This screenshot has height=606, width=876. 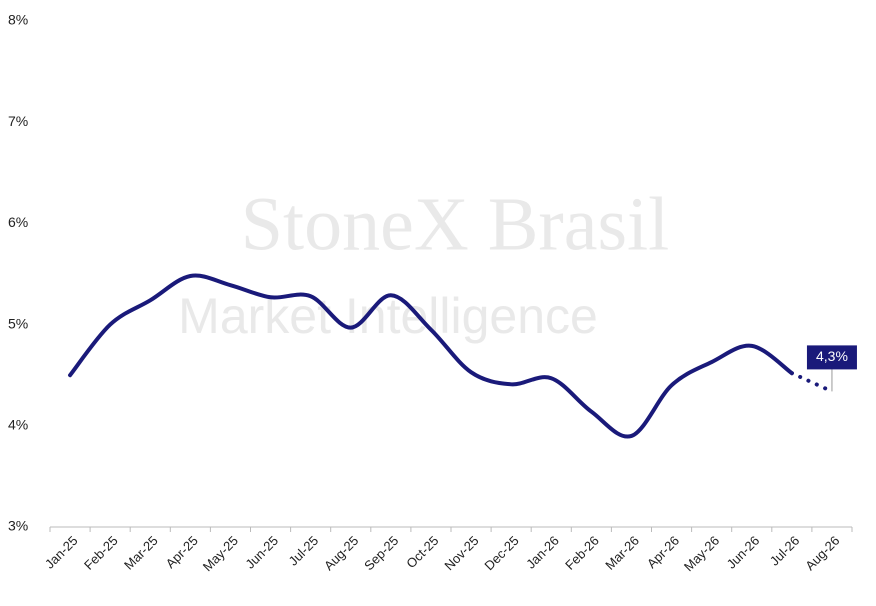 I want to click on x-tick-label: Sep-25, so click(x=381, y=553).